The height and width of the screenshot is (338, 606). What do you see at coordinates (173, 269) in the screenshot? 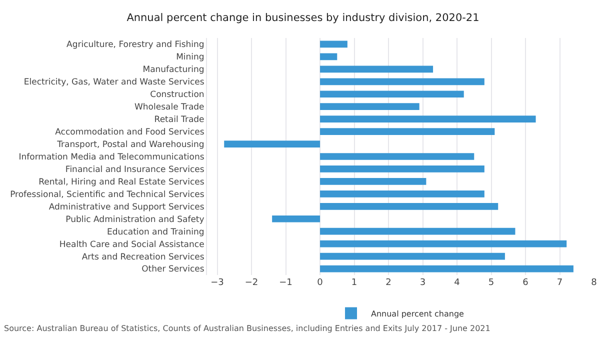
I see `y-tick-label: Other Services` at bounding box center [173, 269].